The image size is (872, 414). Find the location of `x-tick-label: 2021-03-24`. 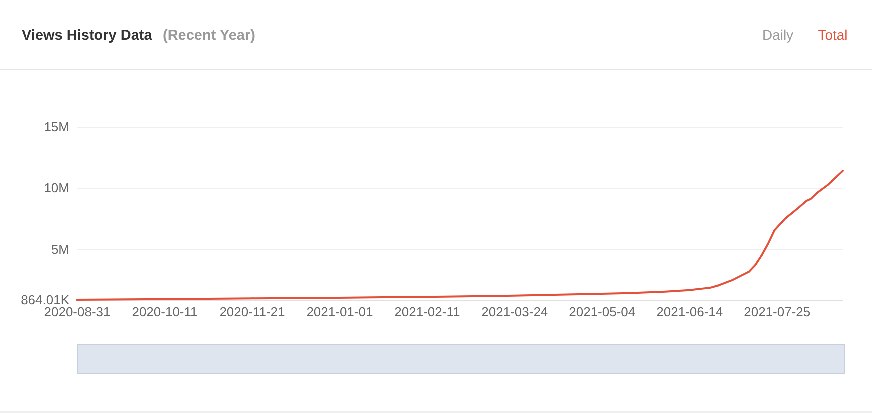

x-tick-label: 2021-03-24 is located at coordinates (515, 312).